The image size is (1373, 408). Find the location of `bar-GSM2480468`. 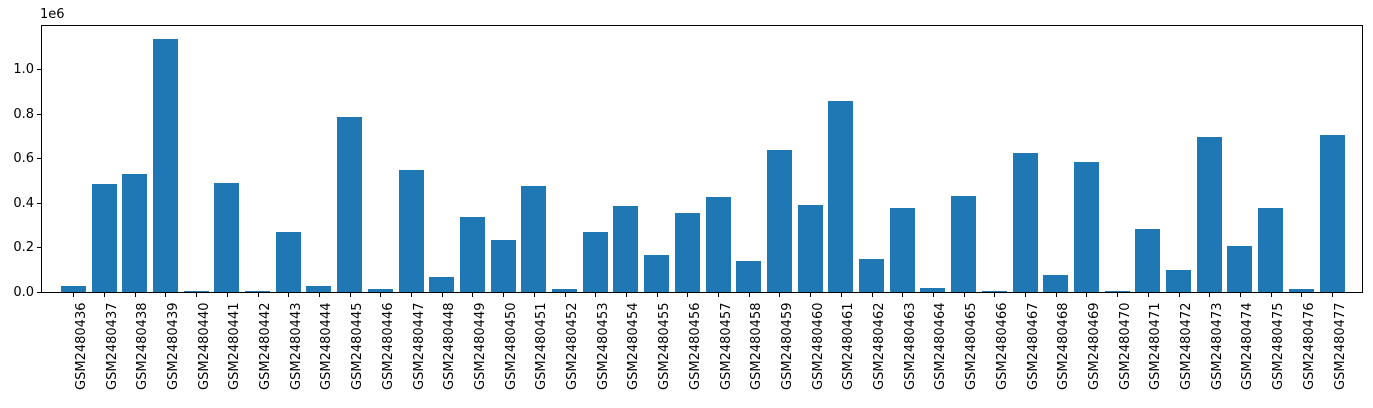

bar-GSM2480468 is located at coordinates (1056, 283).